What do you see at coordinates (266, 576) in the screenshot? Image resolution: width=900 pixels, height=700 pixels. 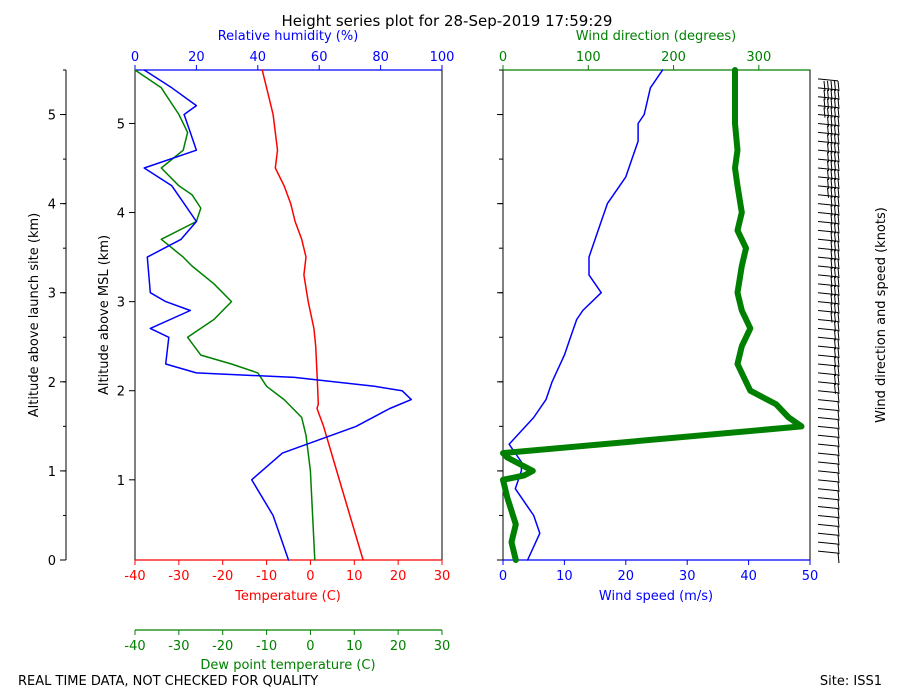 I see `temperature-tick-label: -10` at bounding box center [266, 576].